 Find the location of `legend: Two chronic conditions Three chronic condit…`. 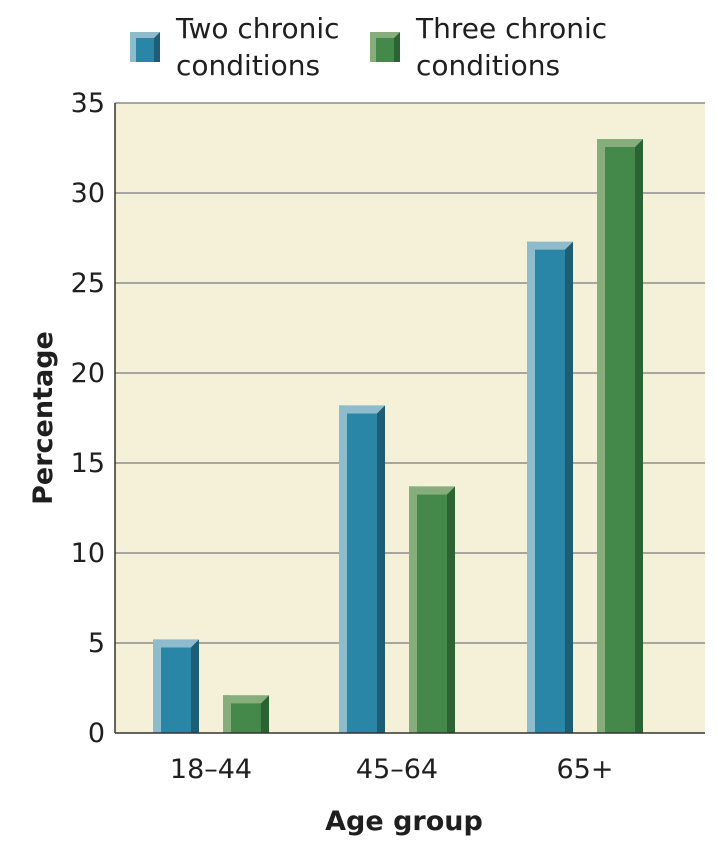

legend: Two chronic conditions Three chronic condit… is located at coordinates (368, 47).